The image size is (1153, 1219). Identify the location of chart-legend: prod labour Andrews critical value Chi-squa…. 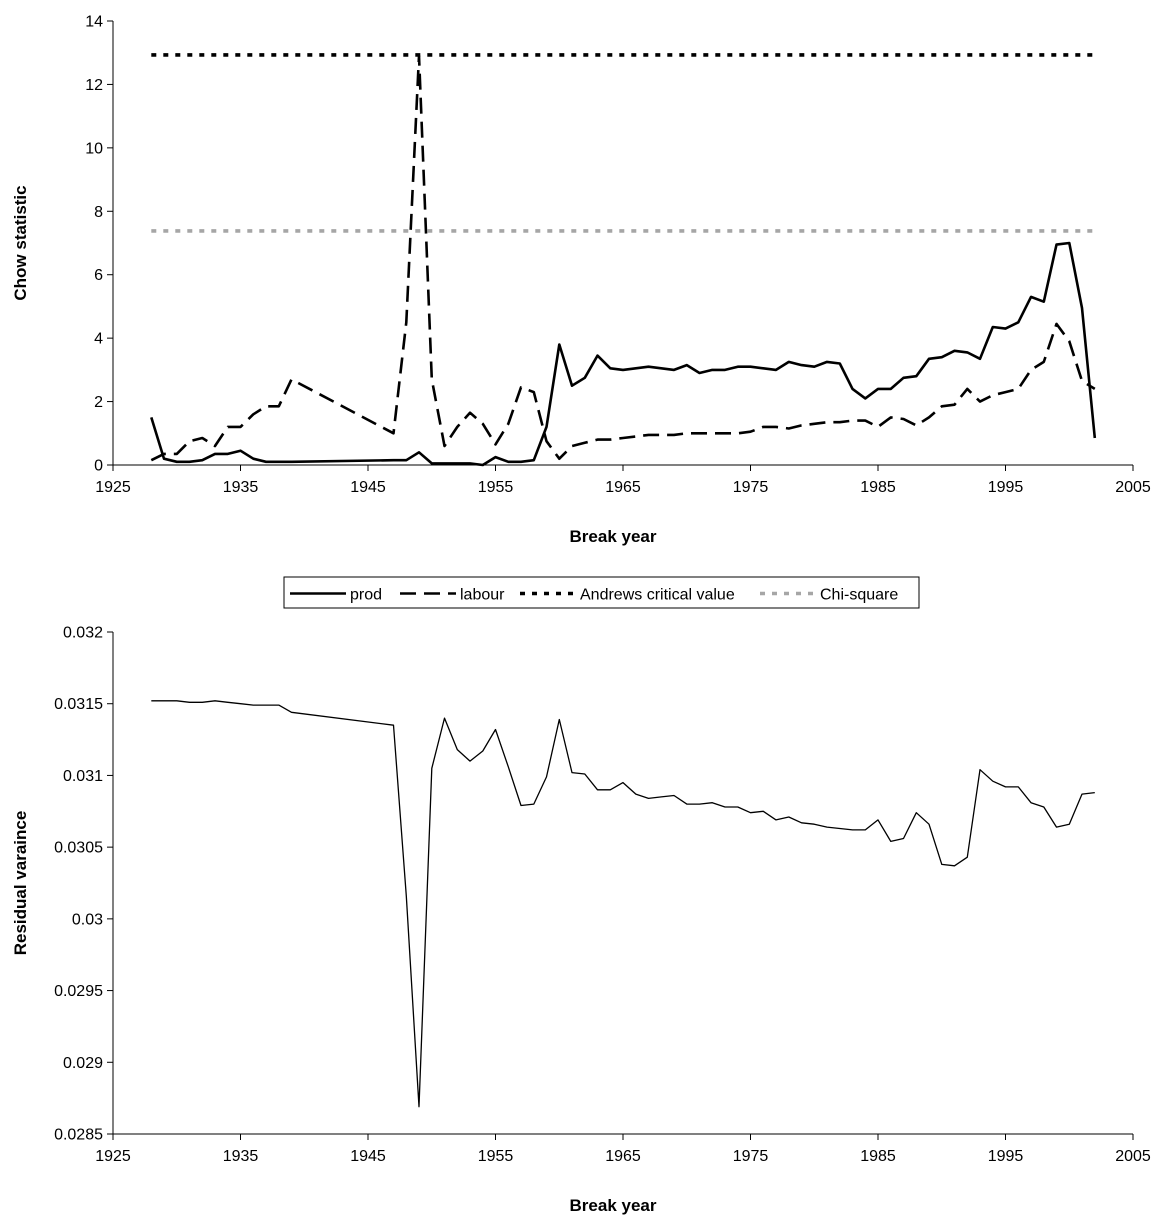
(601, 592).